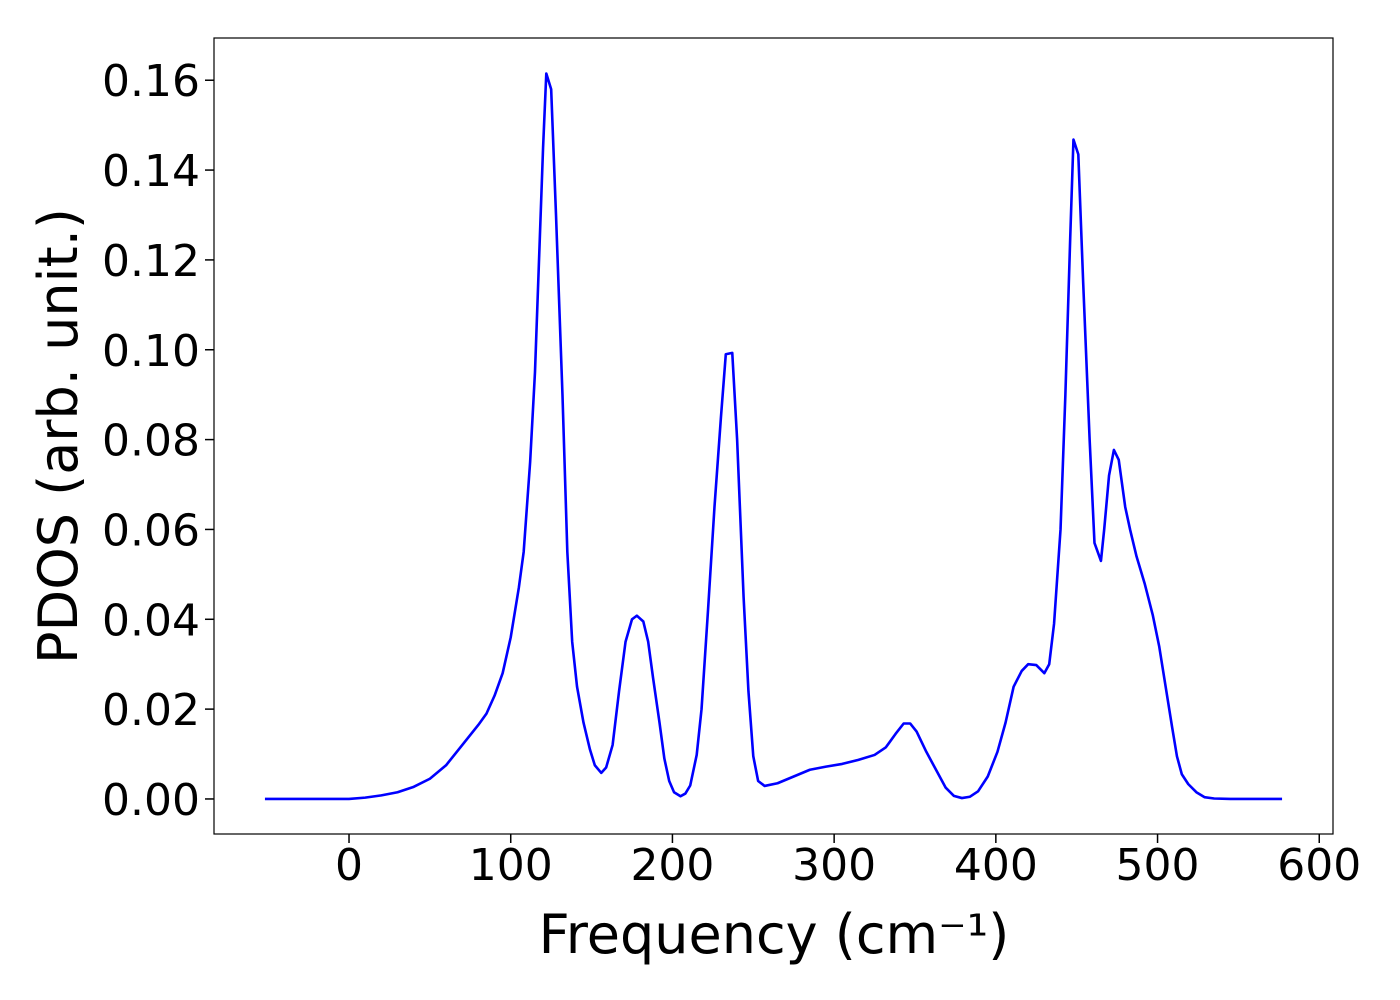 This screenshot has width=1400, height=1000. What do you see at coordinates (349, 865) in the screenshot?
I see `x-tick-label: 0` at bounding box center [349, 865].